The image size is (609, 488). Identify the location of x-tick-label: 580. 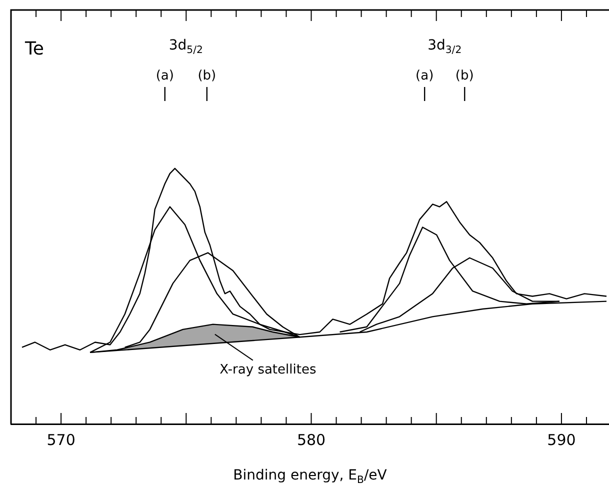
(311, 439).